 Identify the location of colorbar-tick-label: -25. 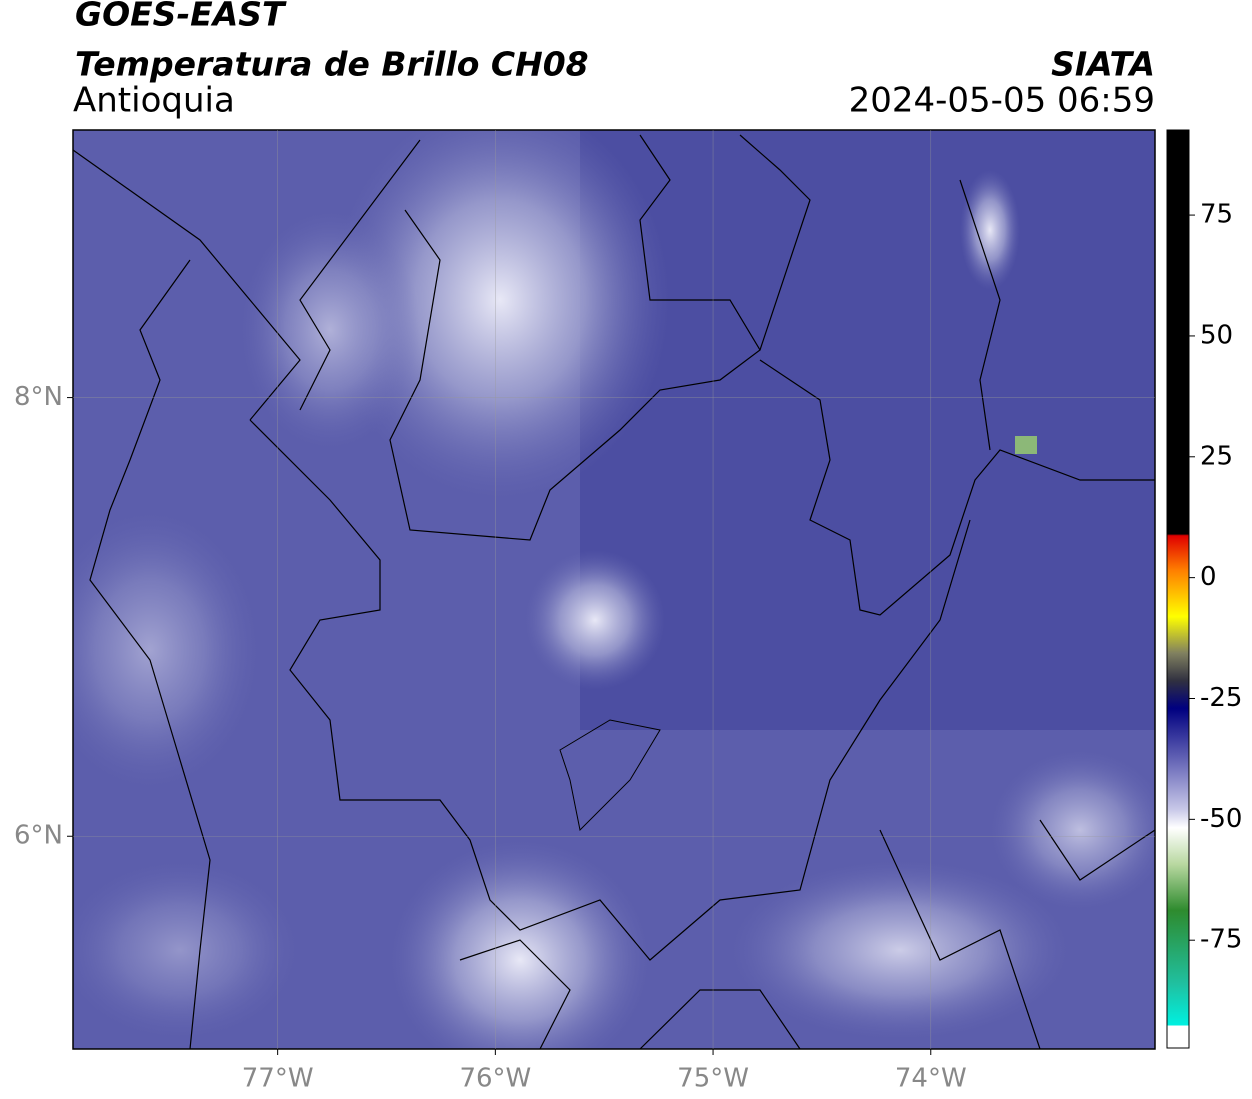
(1221, 698).